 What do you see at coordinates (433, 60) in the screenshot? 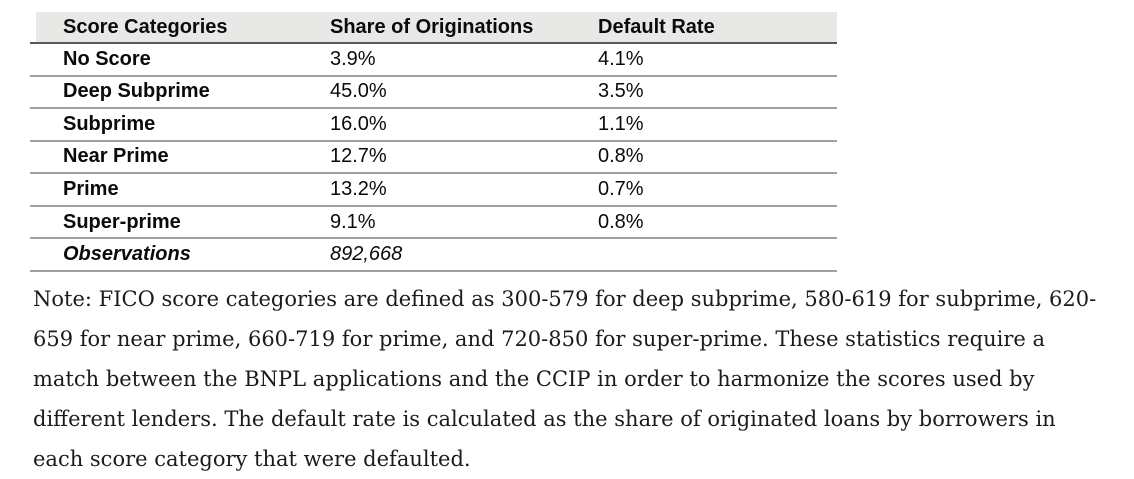
I see `table-row: No Score 3.9% 4.1%` at bounding box center [433, 60].